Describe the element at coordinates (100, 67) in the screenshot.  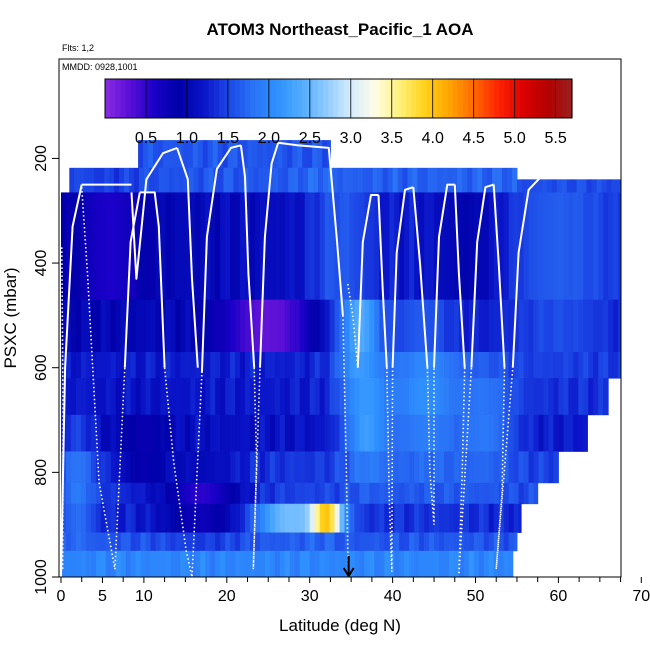
I see `dates-label: MMDD: 0928,1001` at that location.